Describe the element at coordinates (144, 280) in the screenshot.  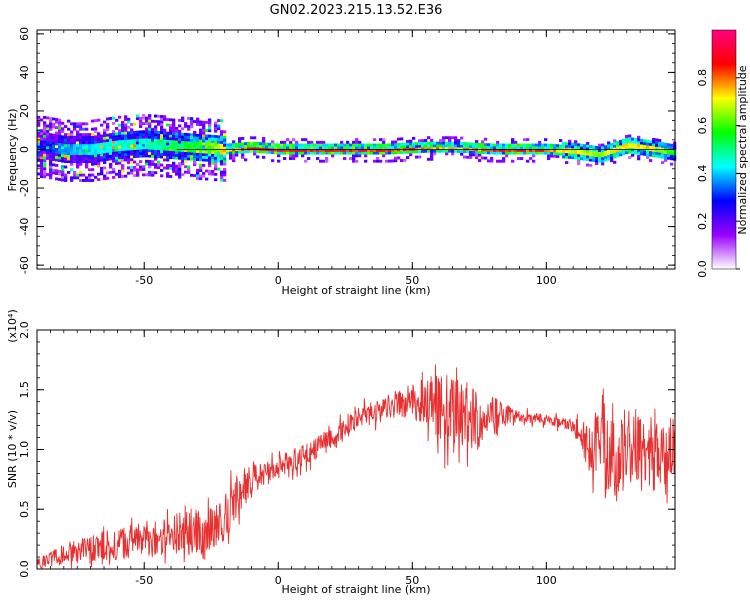
I see `x-tick-label: -50` at that location.